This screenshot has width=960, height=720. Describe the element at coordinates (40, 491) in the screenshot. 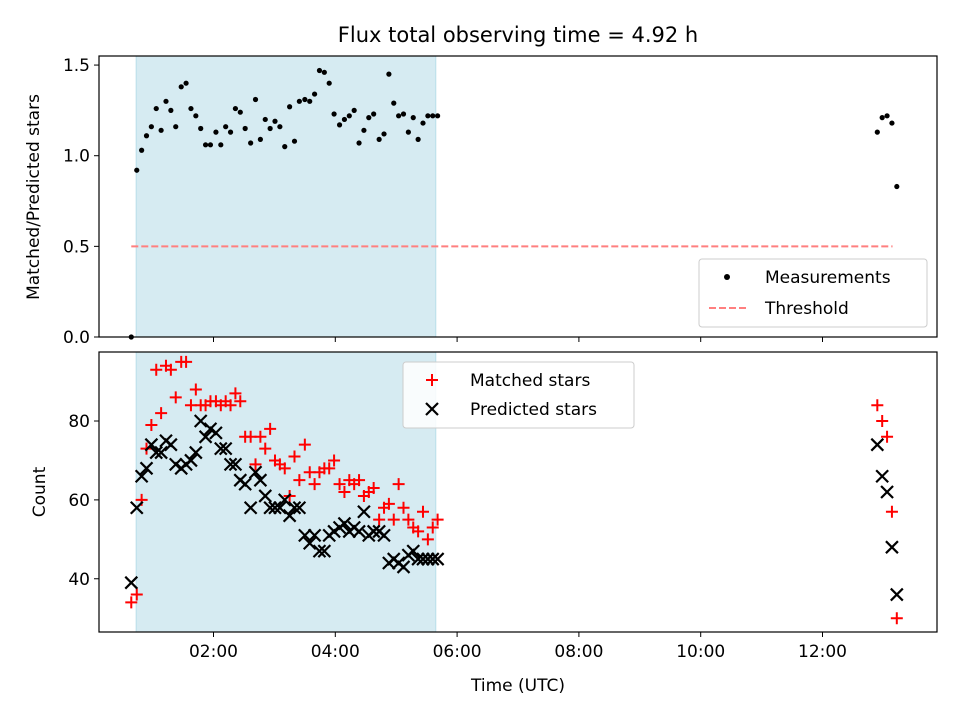

I see `bottom-y-axis-label: Count` at that location.